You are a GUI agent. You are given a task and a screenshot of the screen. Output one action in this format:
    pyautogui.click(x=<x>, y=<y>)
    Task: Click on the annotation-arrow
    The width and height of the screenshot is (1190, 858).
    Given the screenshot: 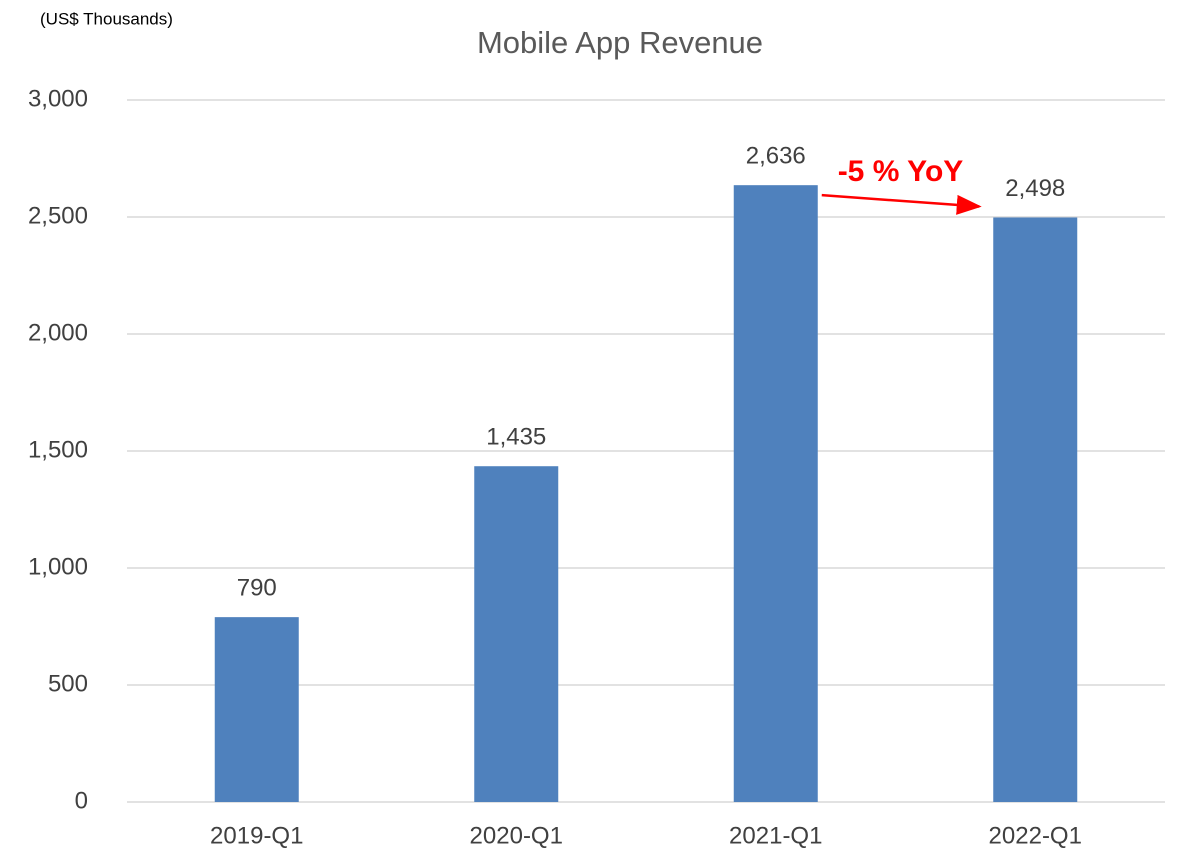 What is the action you would take?
    pyautogui.click(x=901, y=204)
    